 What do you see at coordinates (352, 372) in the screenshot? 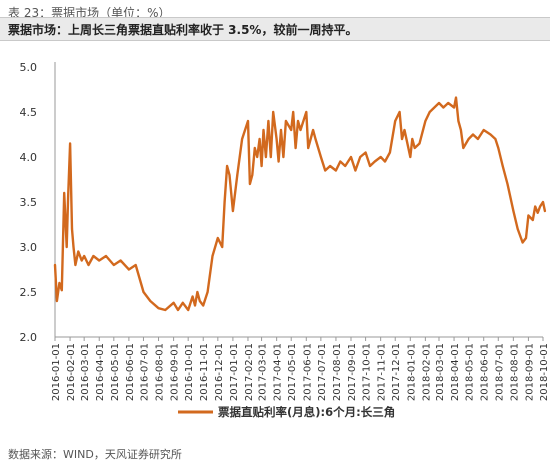
I see `x-tick-label: 2017-09-01` at bounding box center [352, 372].